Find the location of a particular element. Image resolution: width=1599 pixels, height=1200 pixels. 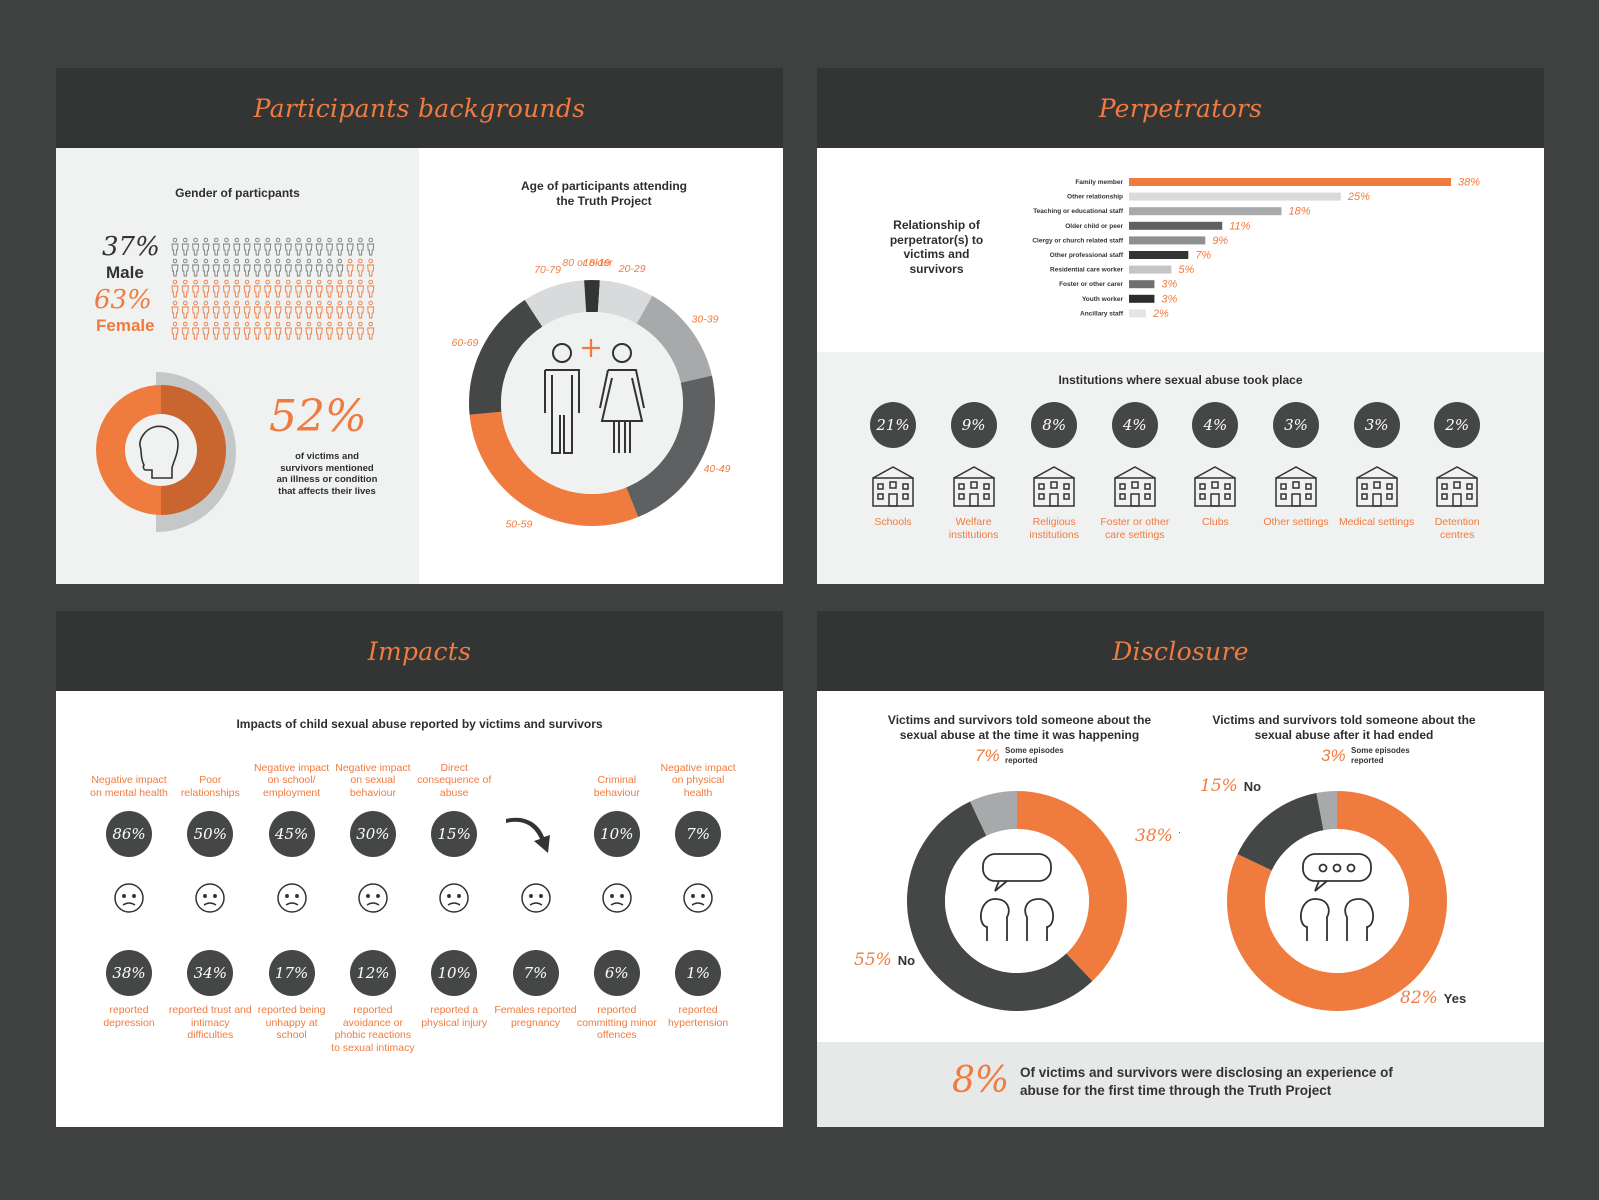

panel-title: Participants backgrounds is located at coordinates (419, 108).